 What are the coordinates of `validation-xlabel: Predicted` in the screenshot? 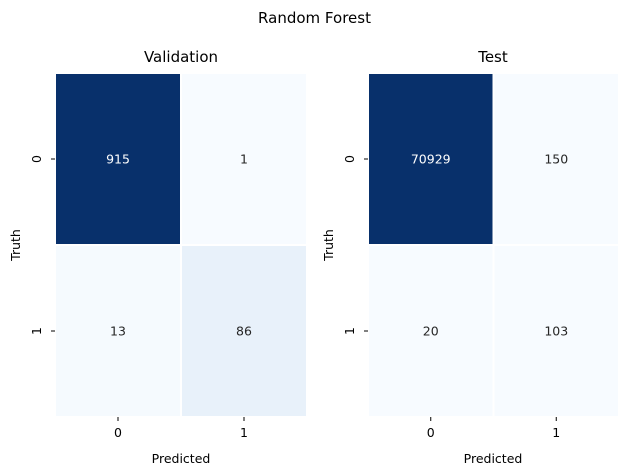 It's located at (181, 458).